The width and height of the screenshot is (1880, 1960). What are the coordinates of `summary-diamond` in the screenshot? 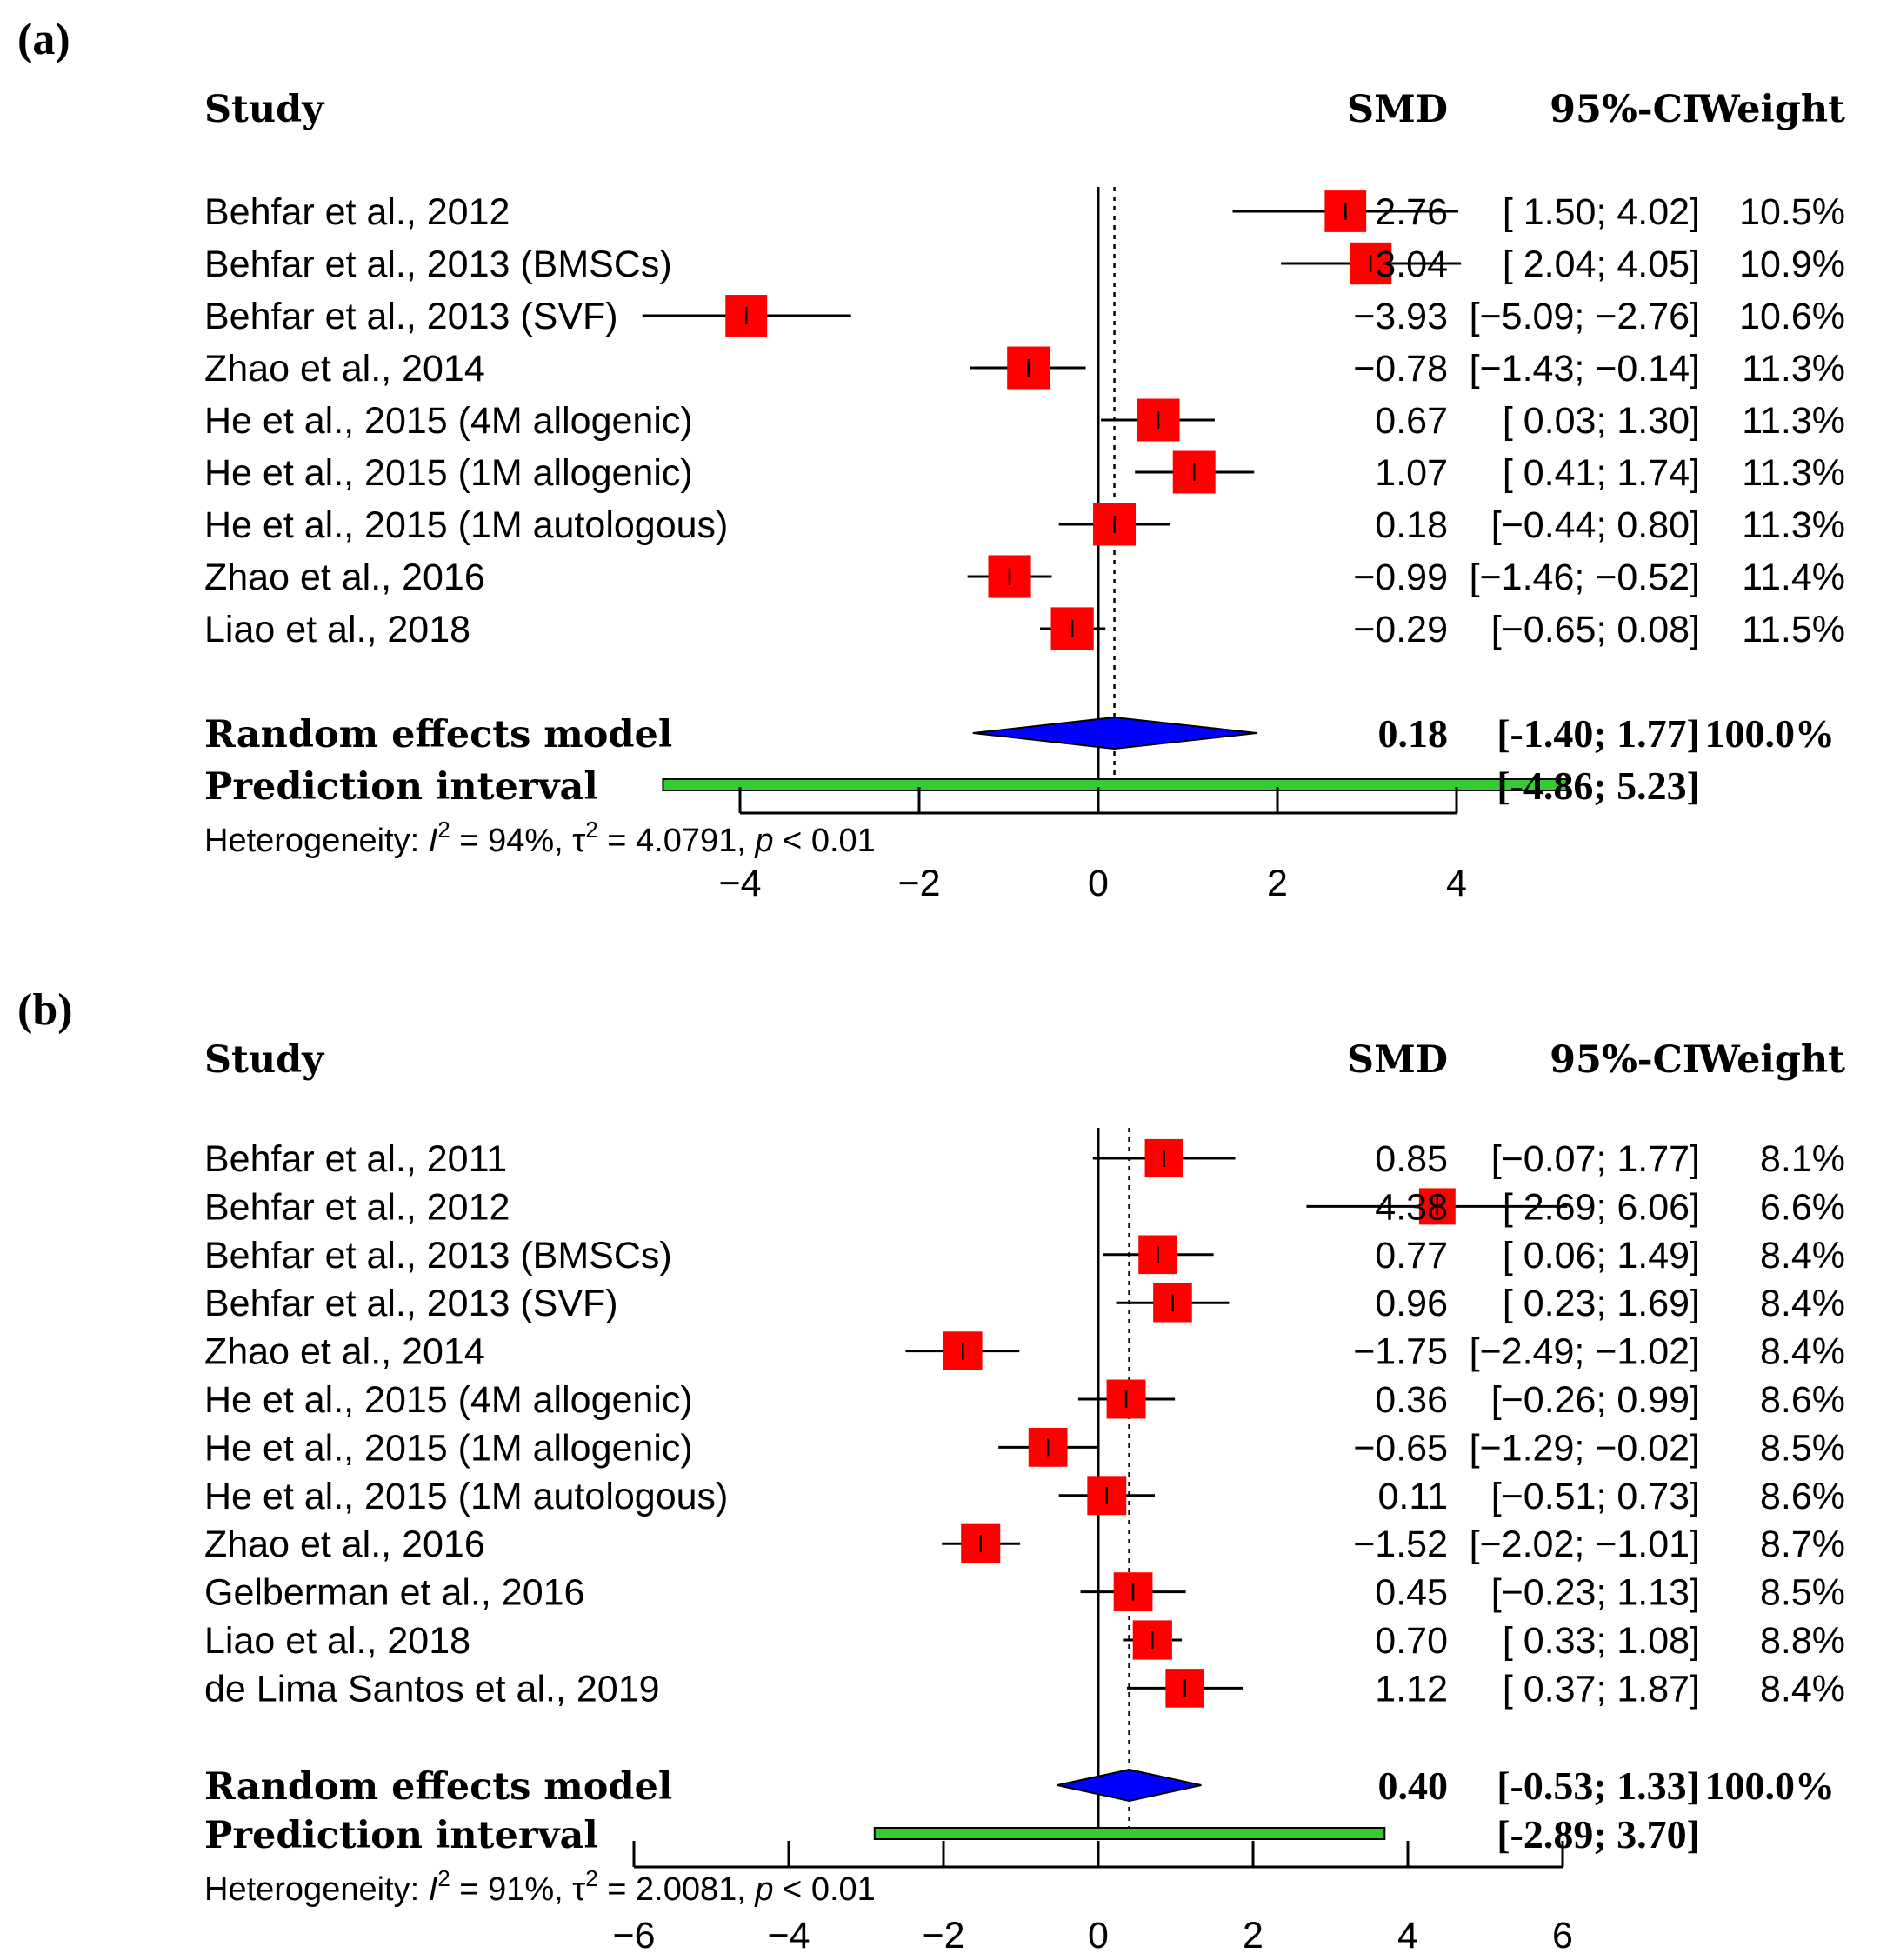 It's located at (1129, 1785).